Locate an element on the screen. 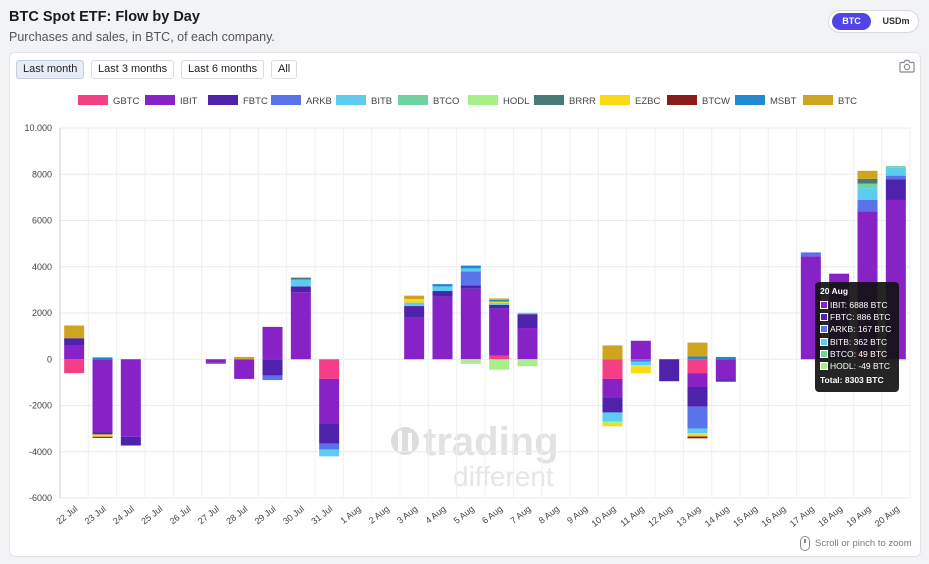 This screenshot has height=564, width=929. bar-fbtc-13-aug is located at coordinates (697, 397).